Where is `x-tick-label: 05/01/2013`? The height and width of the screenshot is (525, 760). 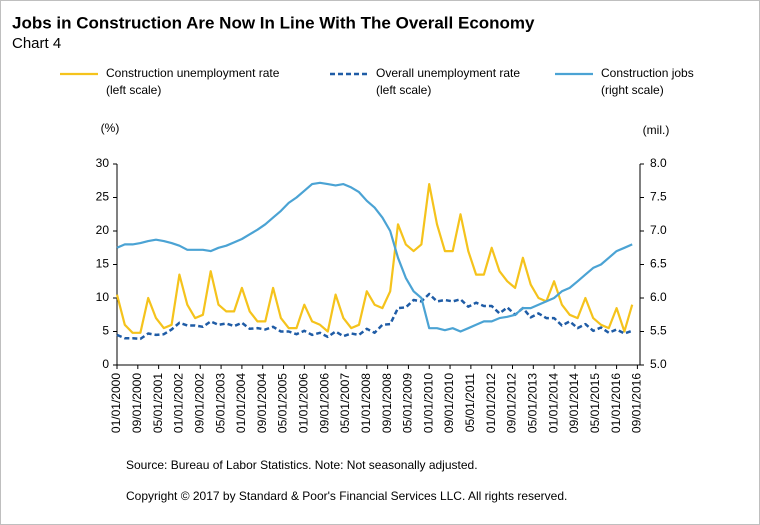 x-tick-label: 05/01/2013 is located at coordinates (532, 403).